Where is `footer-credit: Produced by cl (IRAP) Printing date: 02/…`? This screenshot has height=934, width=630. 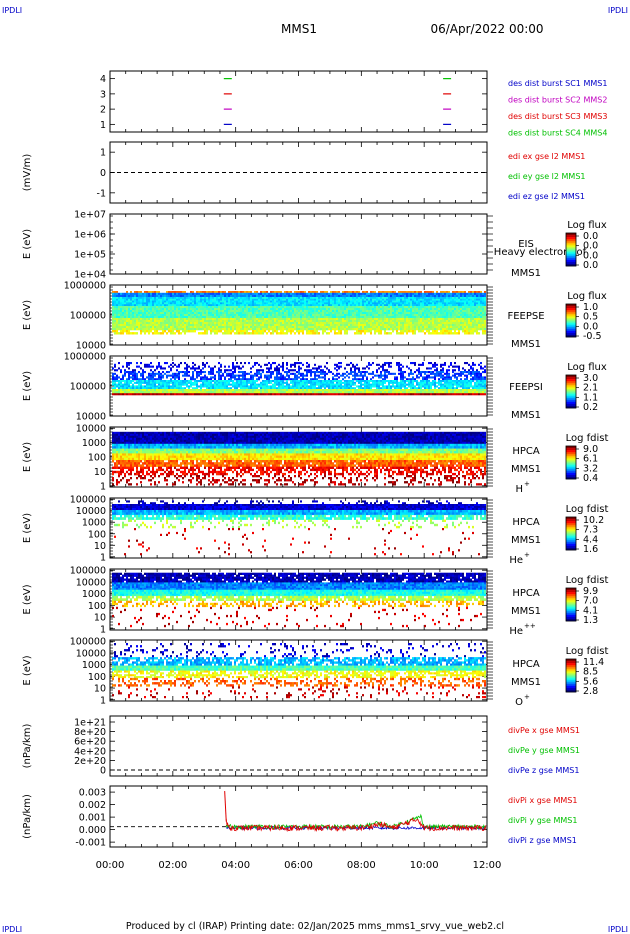
footer-credit: Produced by cl (IRAP) Printing date: 02/… is located at coordinates (315, 926).